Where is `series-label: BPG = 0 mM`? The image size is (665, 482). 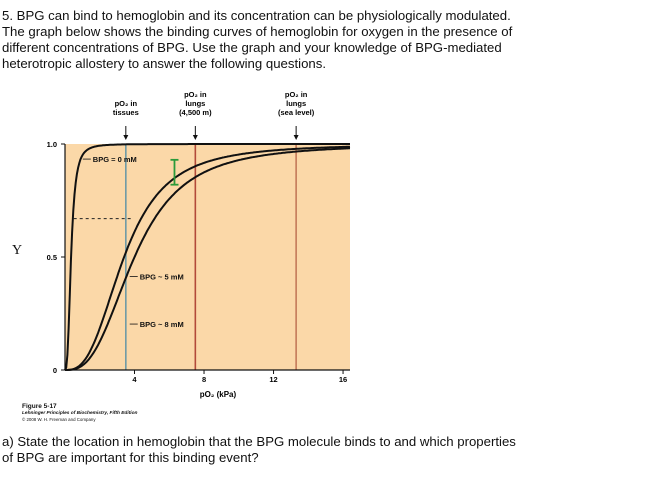
series-label: BPG = 0 mM is located at coordinates (115, 159).